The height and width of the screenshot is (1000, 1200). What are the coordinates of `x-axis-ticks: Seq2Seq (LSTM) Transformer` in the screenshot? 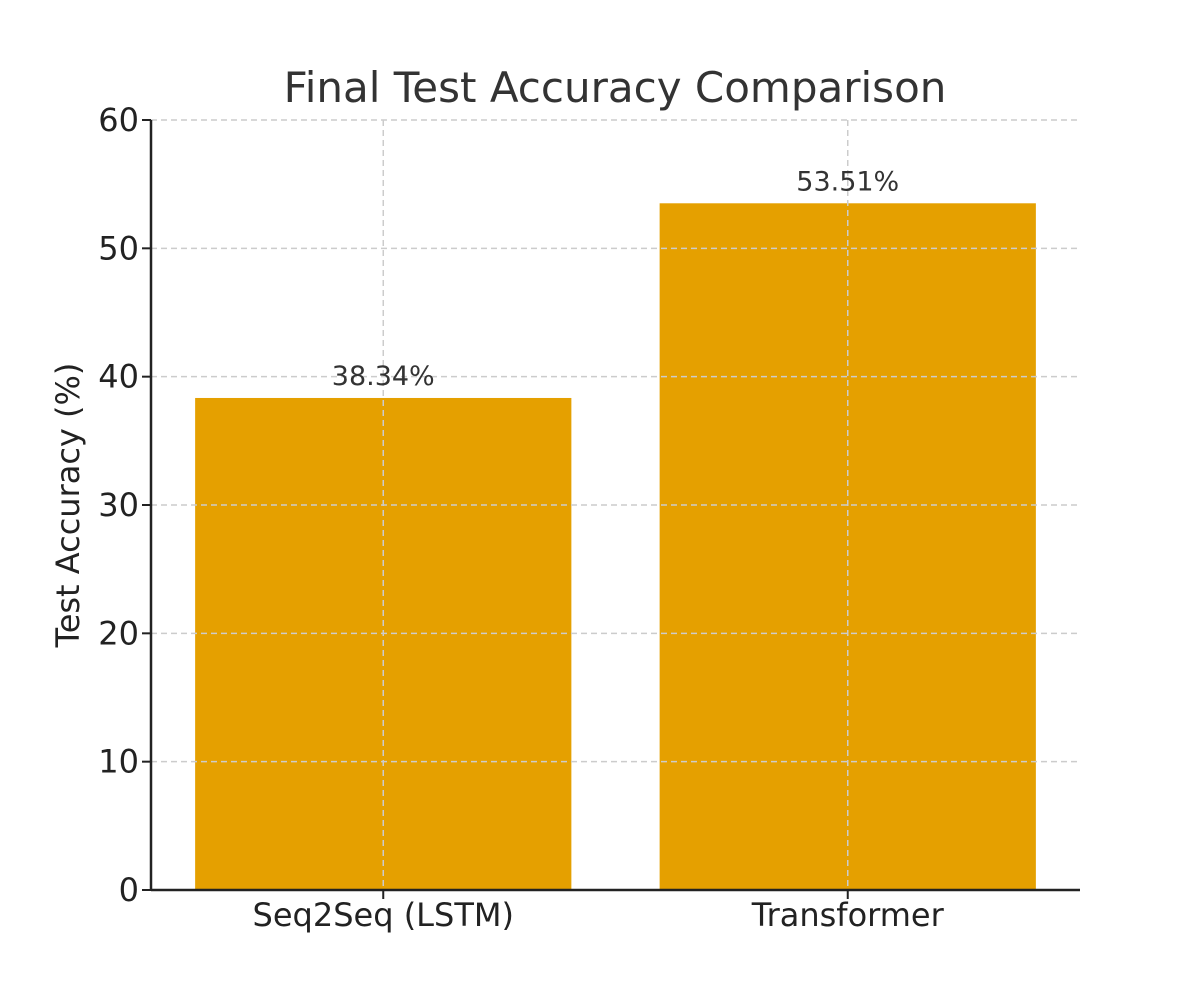 It's located at (599, 912).